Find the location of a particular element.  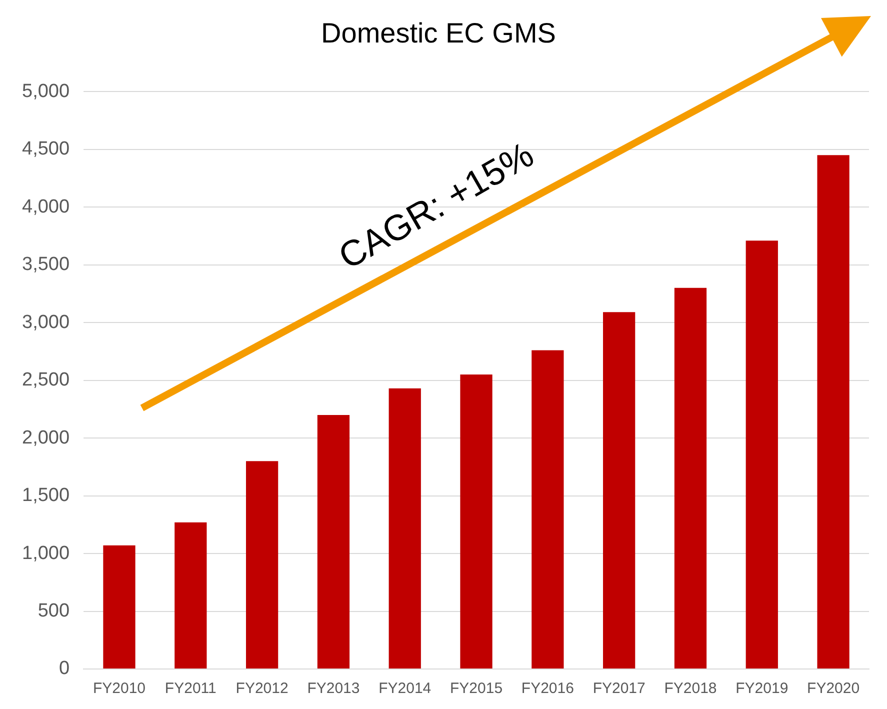

x-tick-label: FY2012 is located at coordinates (262, 689).